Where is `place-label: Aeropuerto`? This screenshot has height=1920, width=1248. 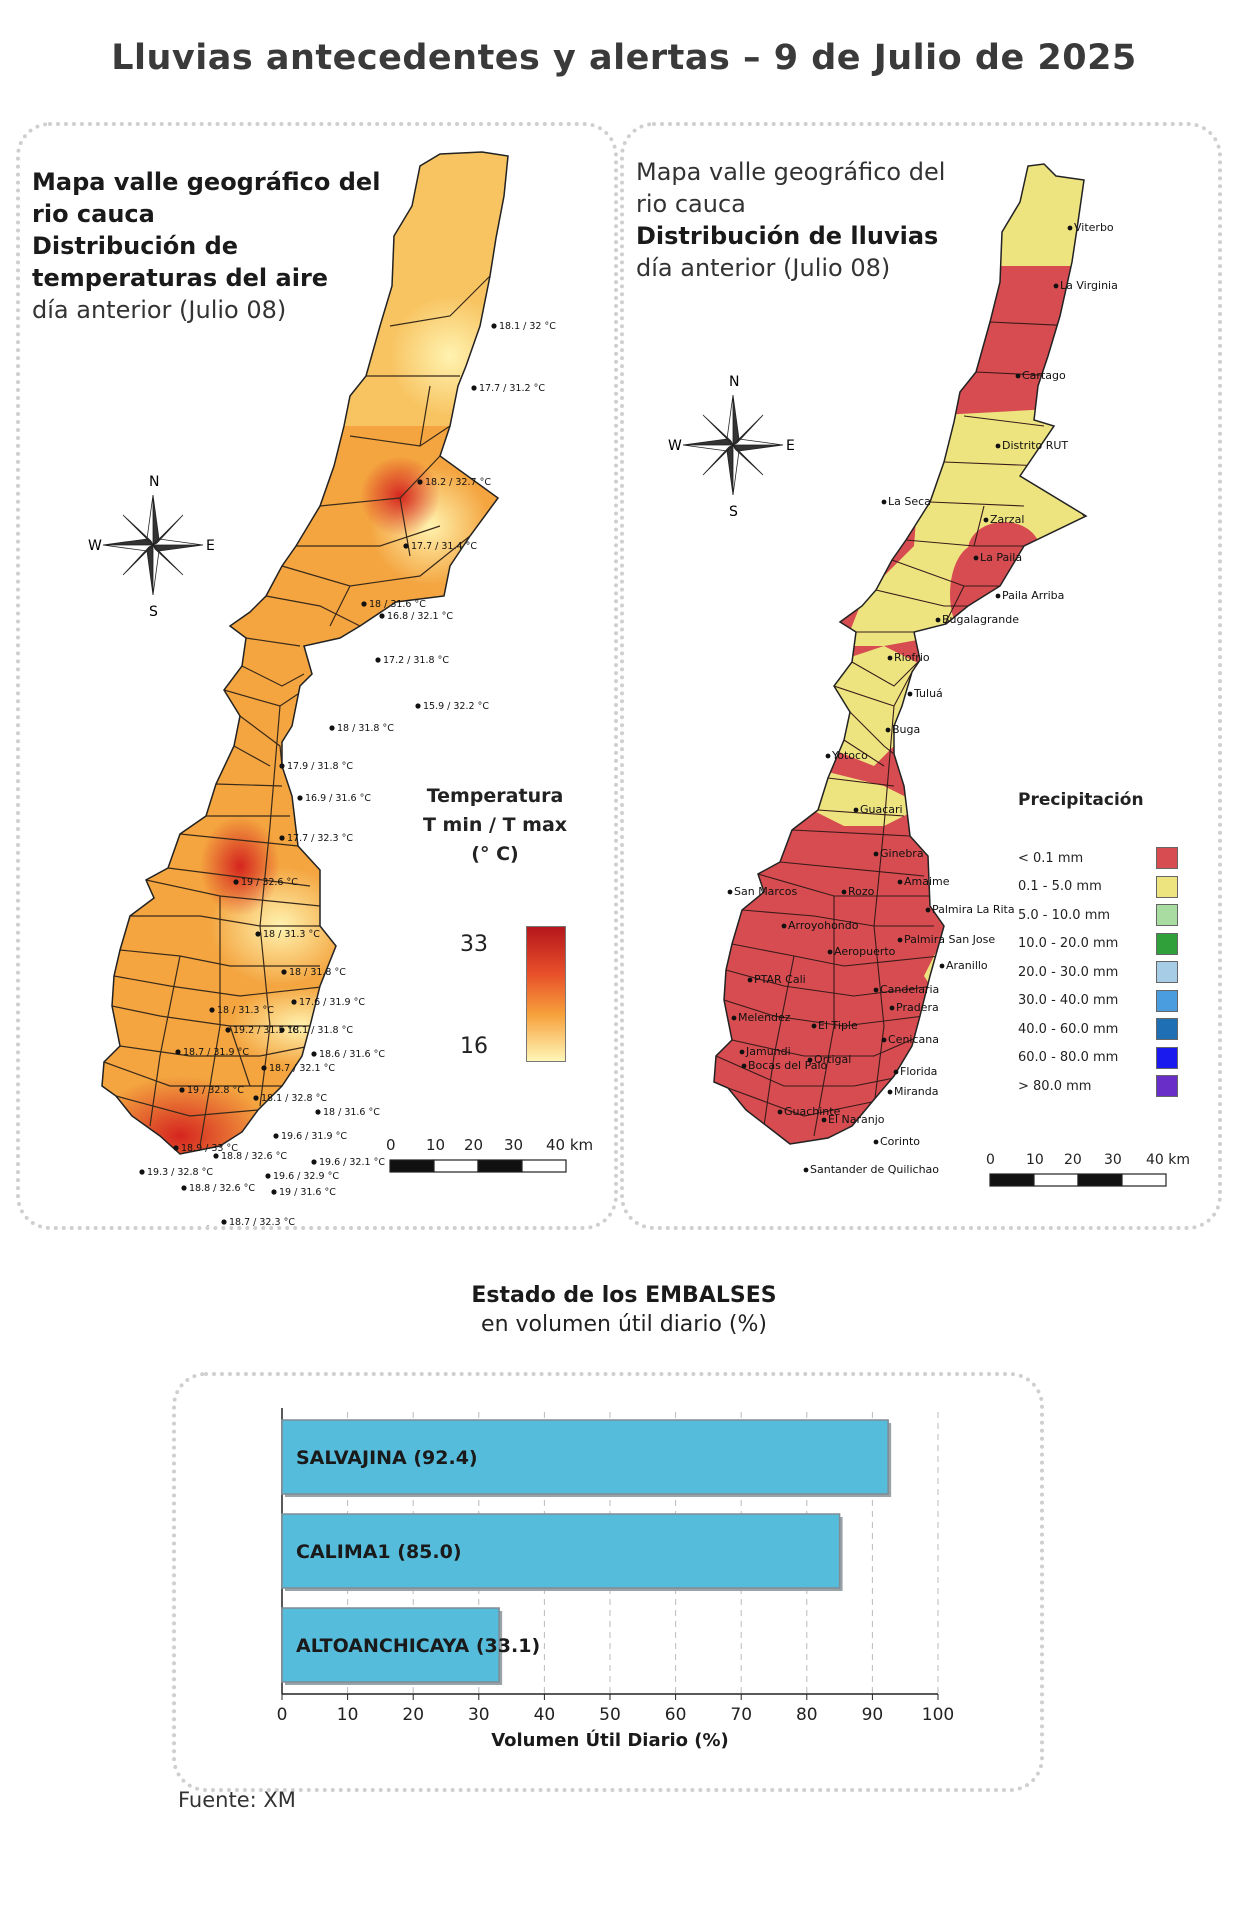
place-label: Aeropuerto is located at coordinates (865, 951).